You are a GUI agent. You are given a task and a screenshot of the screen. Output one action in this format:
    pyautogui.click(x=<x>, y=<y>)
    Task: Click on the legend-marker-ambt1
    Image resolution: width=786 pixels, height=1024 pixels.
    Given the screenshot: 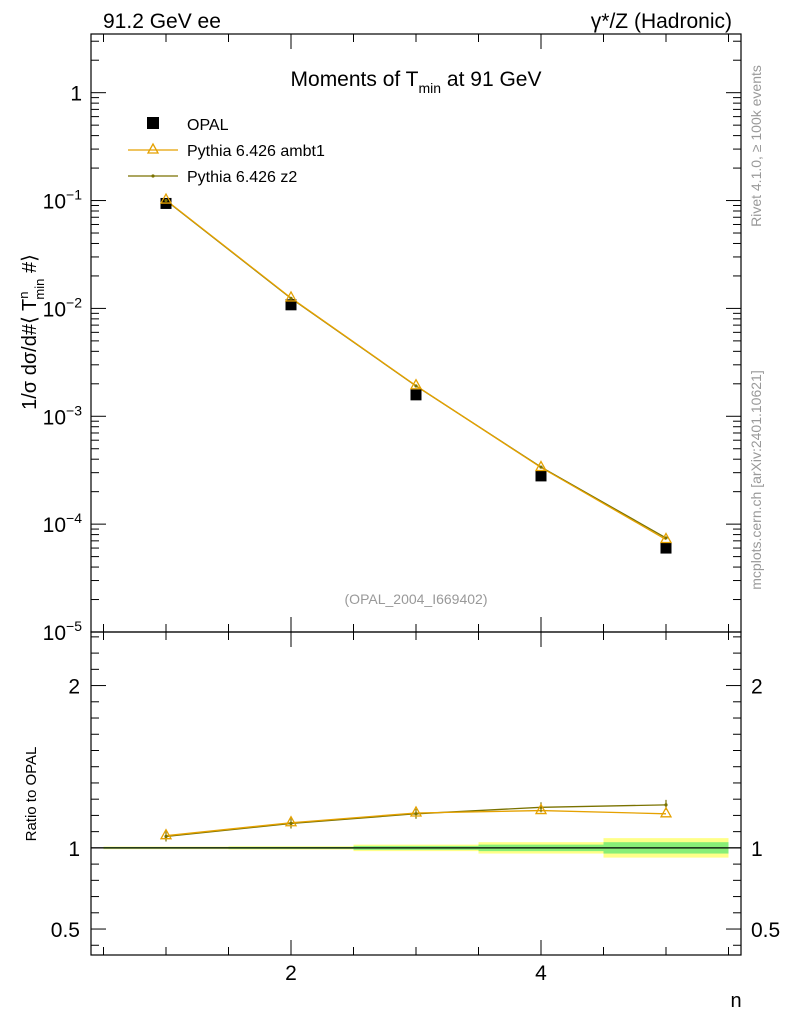 What is the action you would take?
    pyautogui.click(x=153, y=148)
    